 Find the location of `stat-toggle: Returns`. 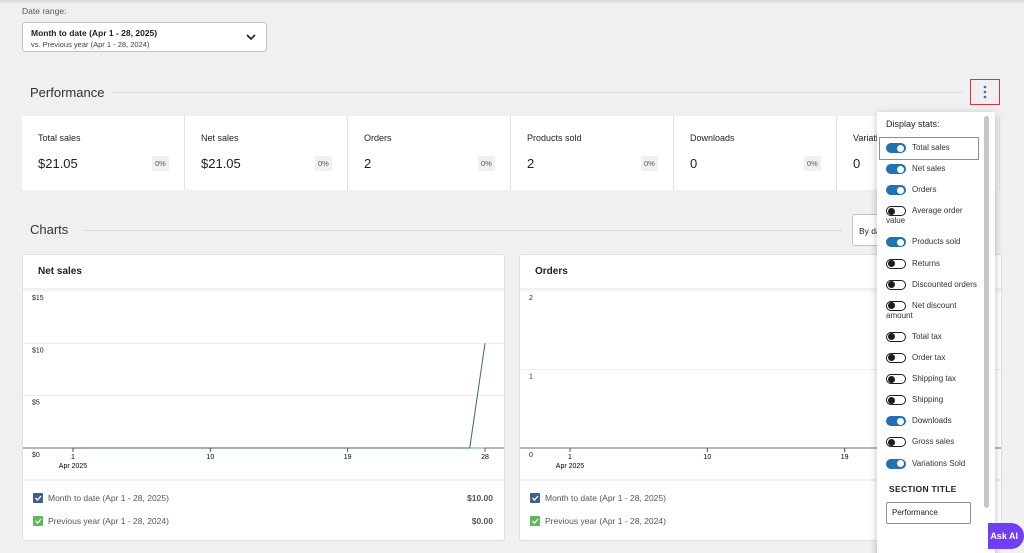

stat-toggle: Returns is located at coordinates (929, 263).